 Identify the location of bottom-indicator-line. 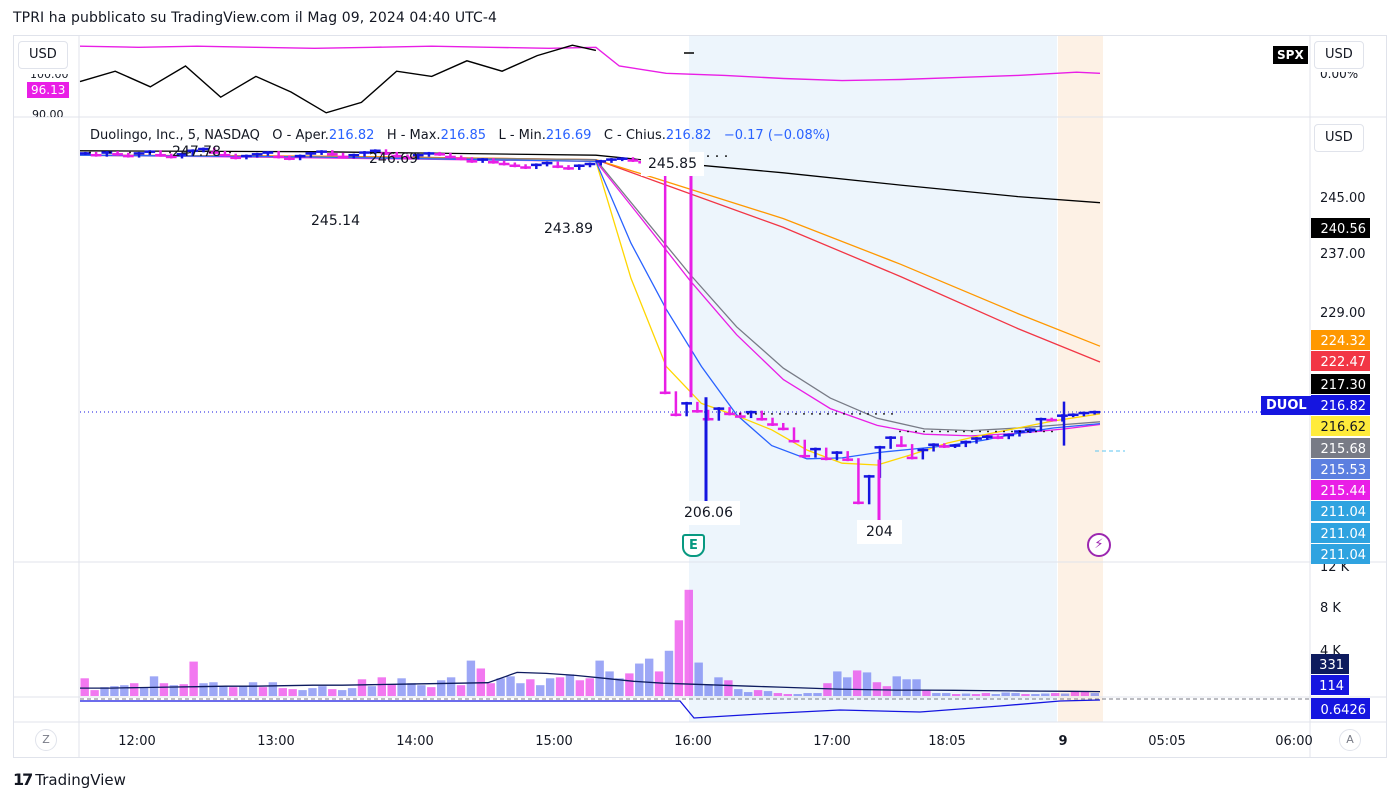
(590, 709).